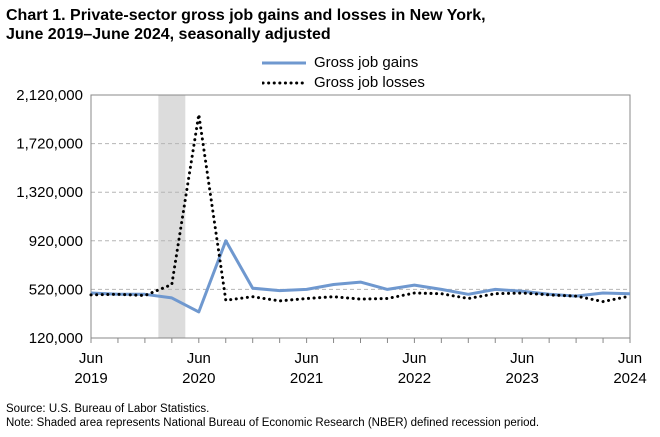  I want to click on source-note: Source: U.S. Bureau of Labor Statistics., so click(108, 409).